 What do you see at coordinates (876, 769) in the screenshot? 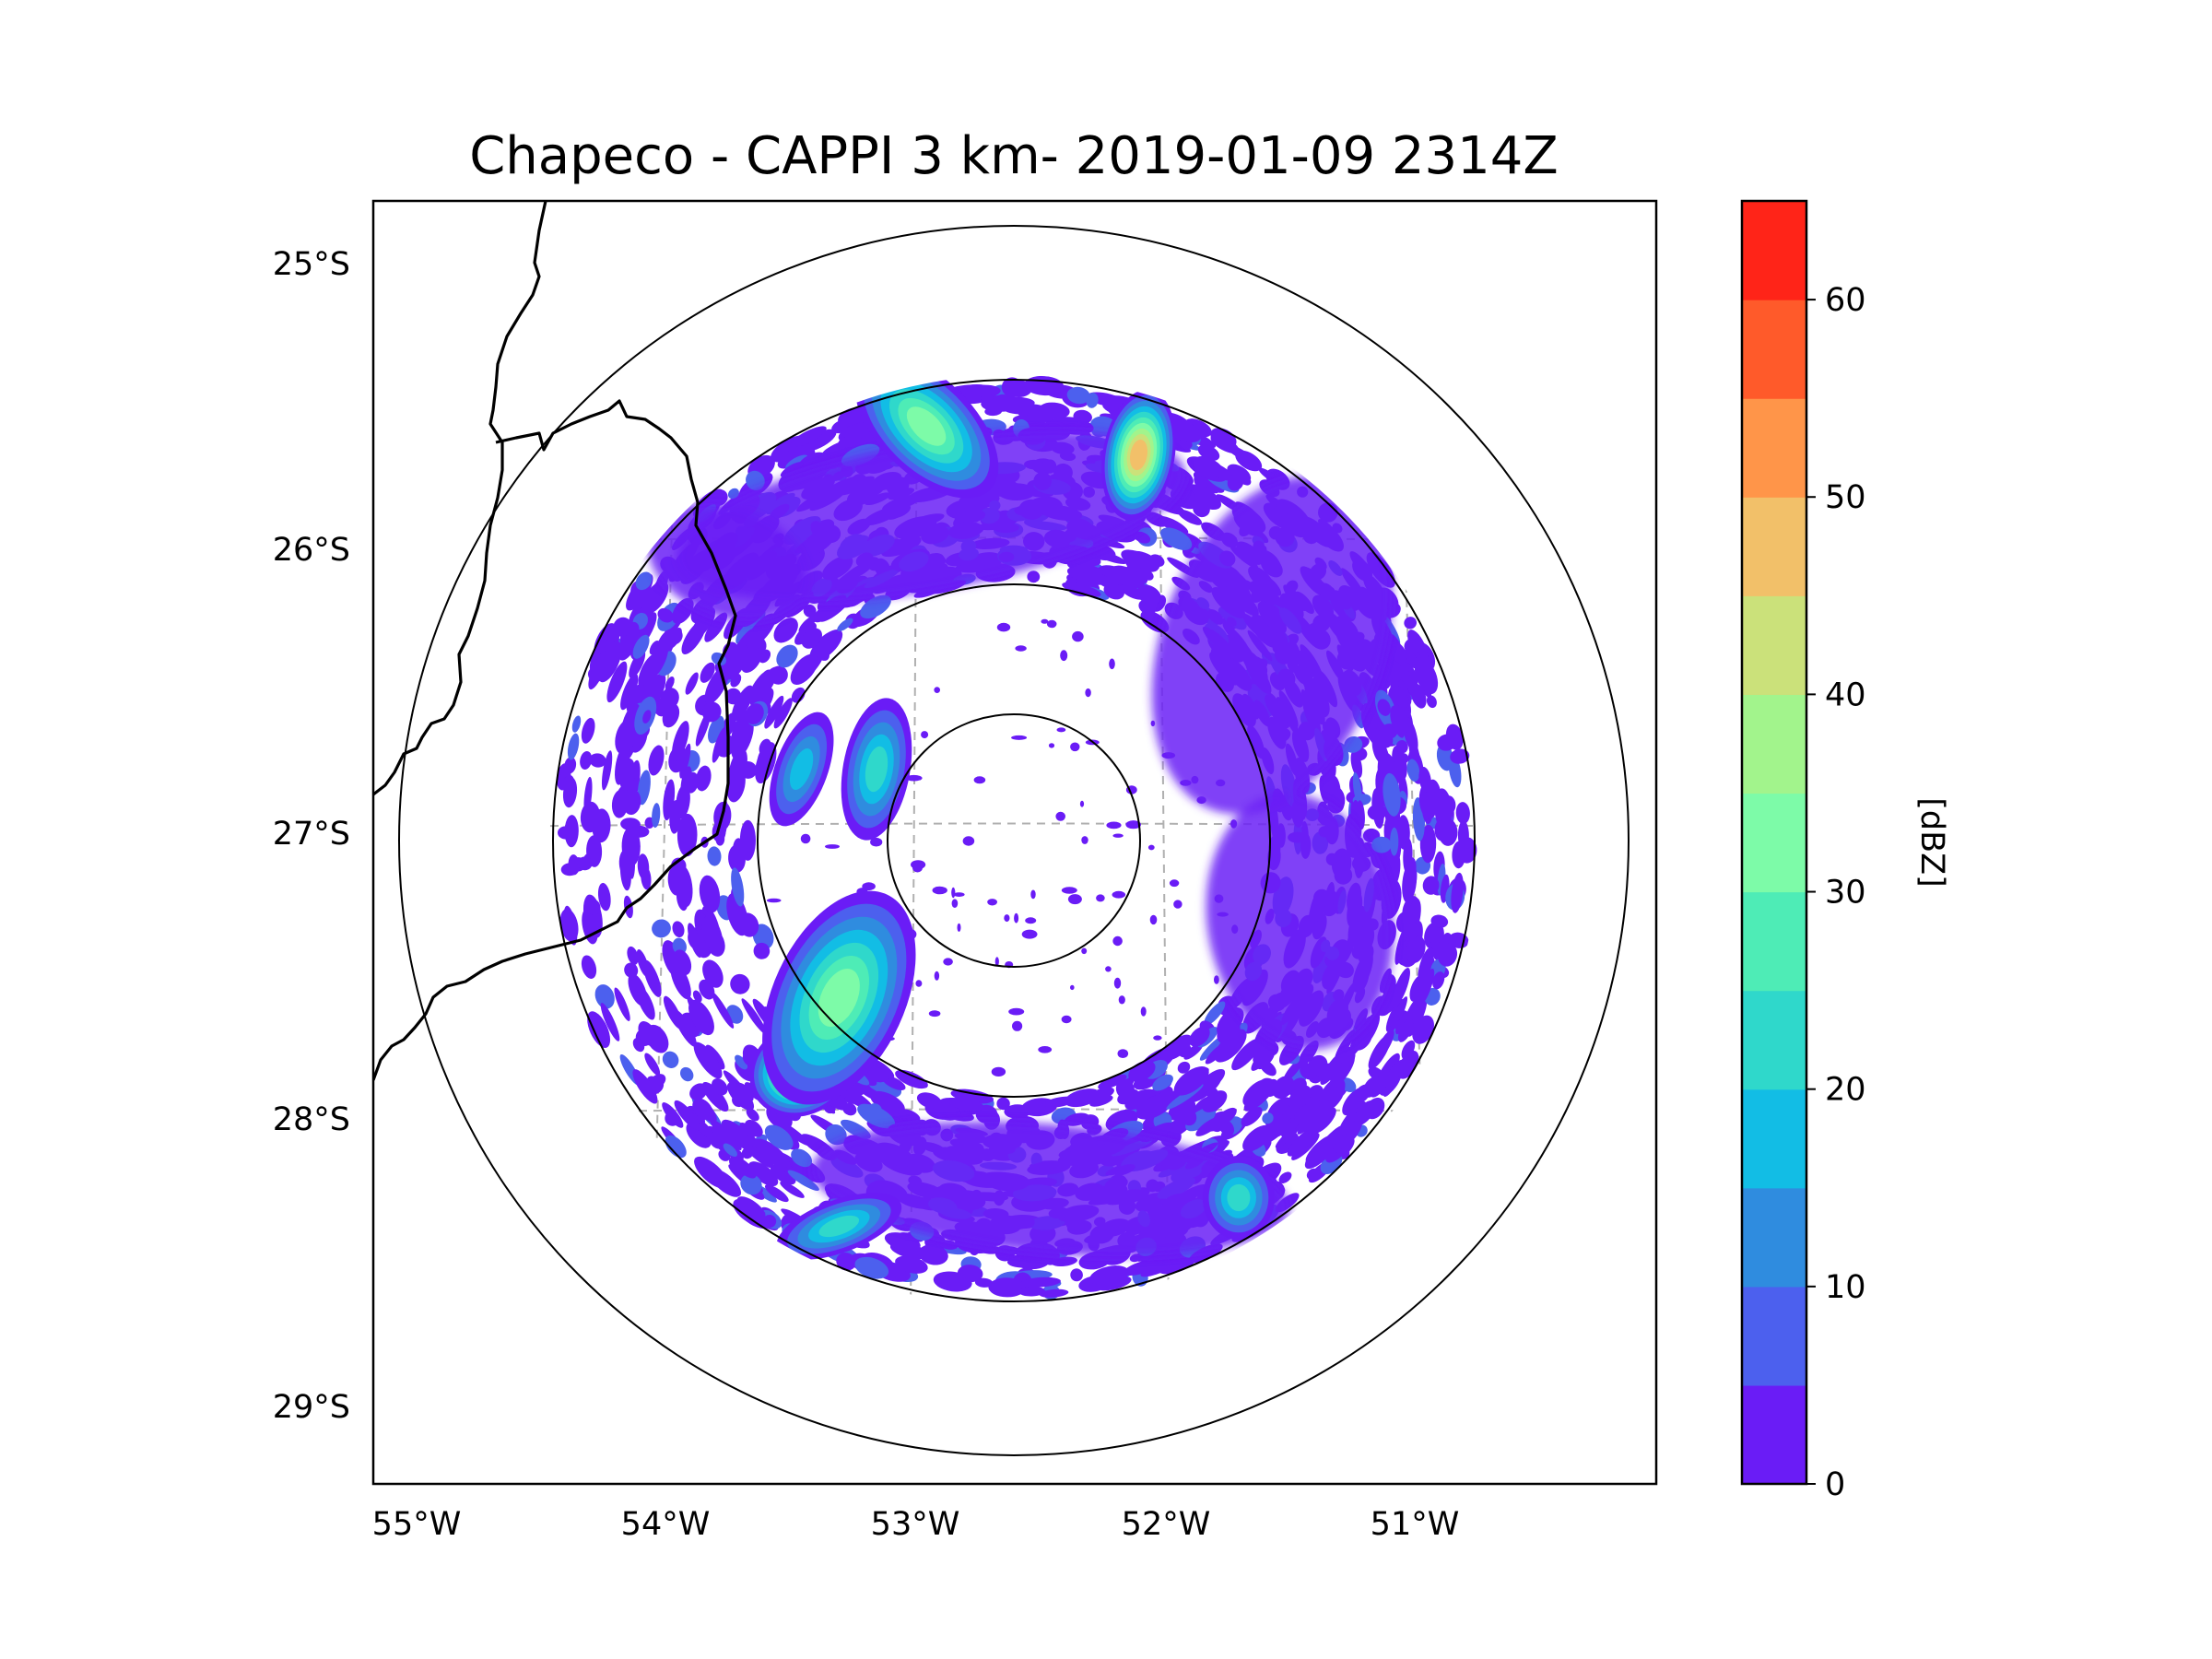
I see `echo-cell-west-cell` at bounding box center [876, 769].